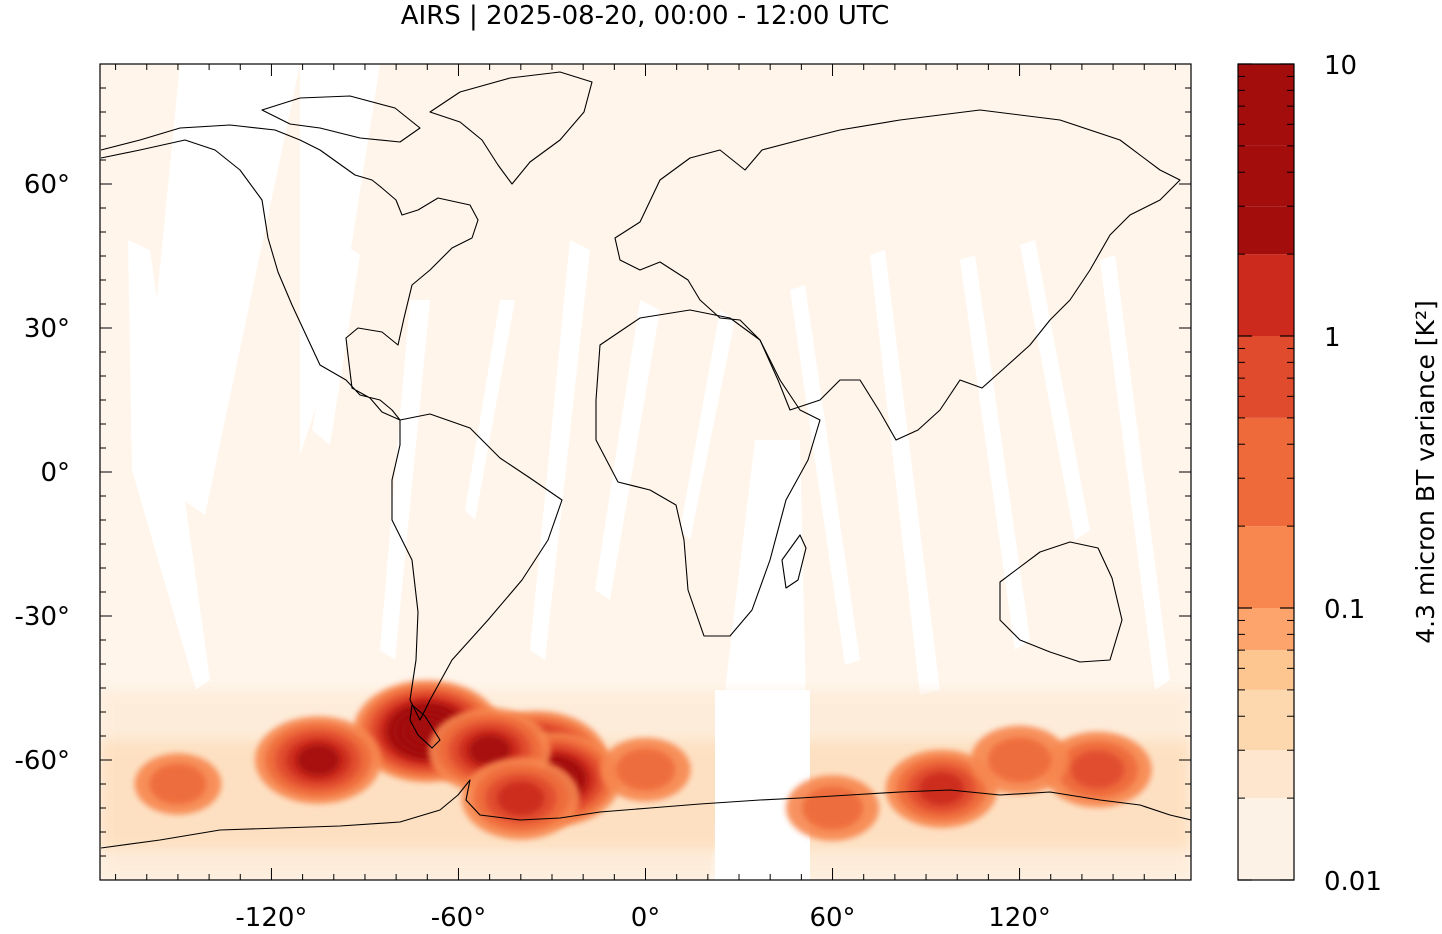 Image resolution: width=1442 pixels, height=934 pixels. I want to click on coastline-antarctica, so click(645, 814).